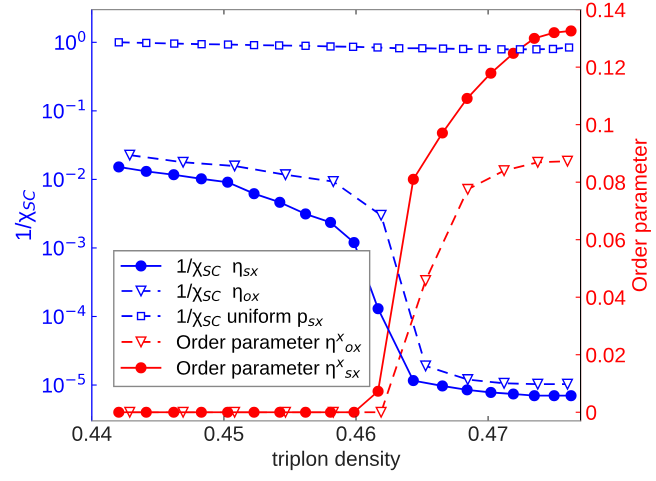 This screenshot has height=481, width=656. Describe the element at coordinates (606, 240) in the screenshot. I see `y2-tick-label: 0.06` at that location.